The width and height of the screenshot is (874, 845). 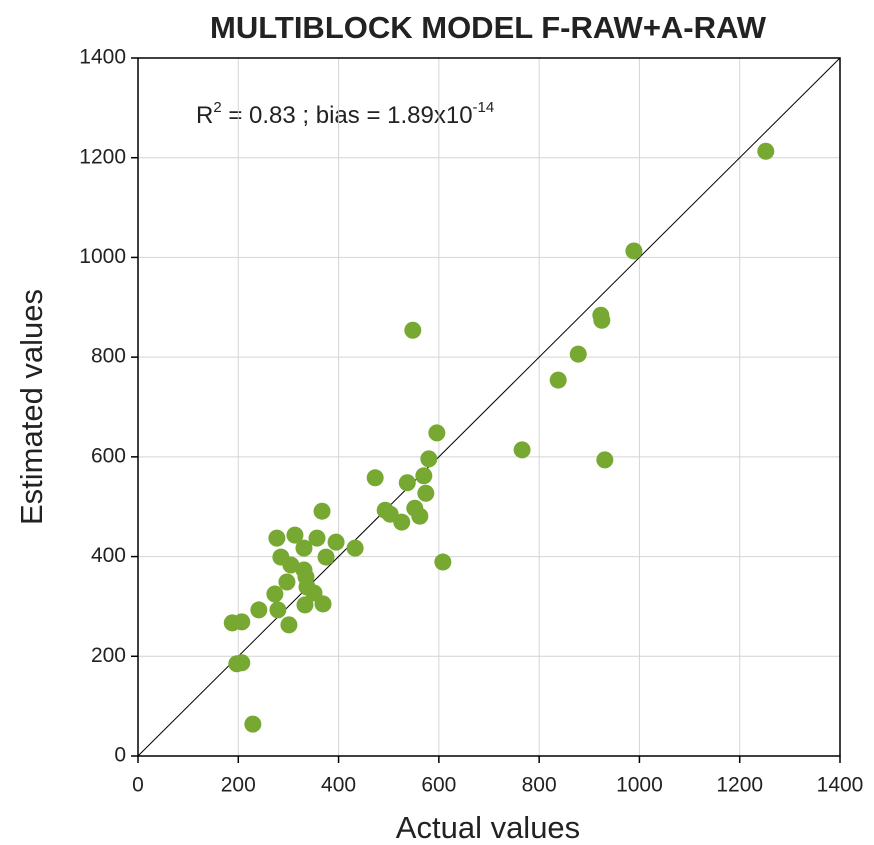 What do you see at coordinates (217, 107) in the screenshot?
I see `superscript: 2` at bounding box center [217, 107].